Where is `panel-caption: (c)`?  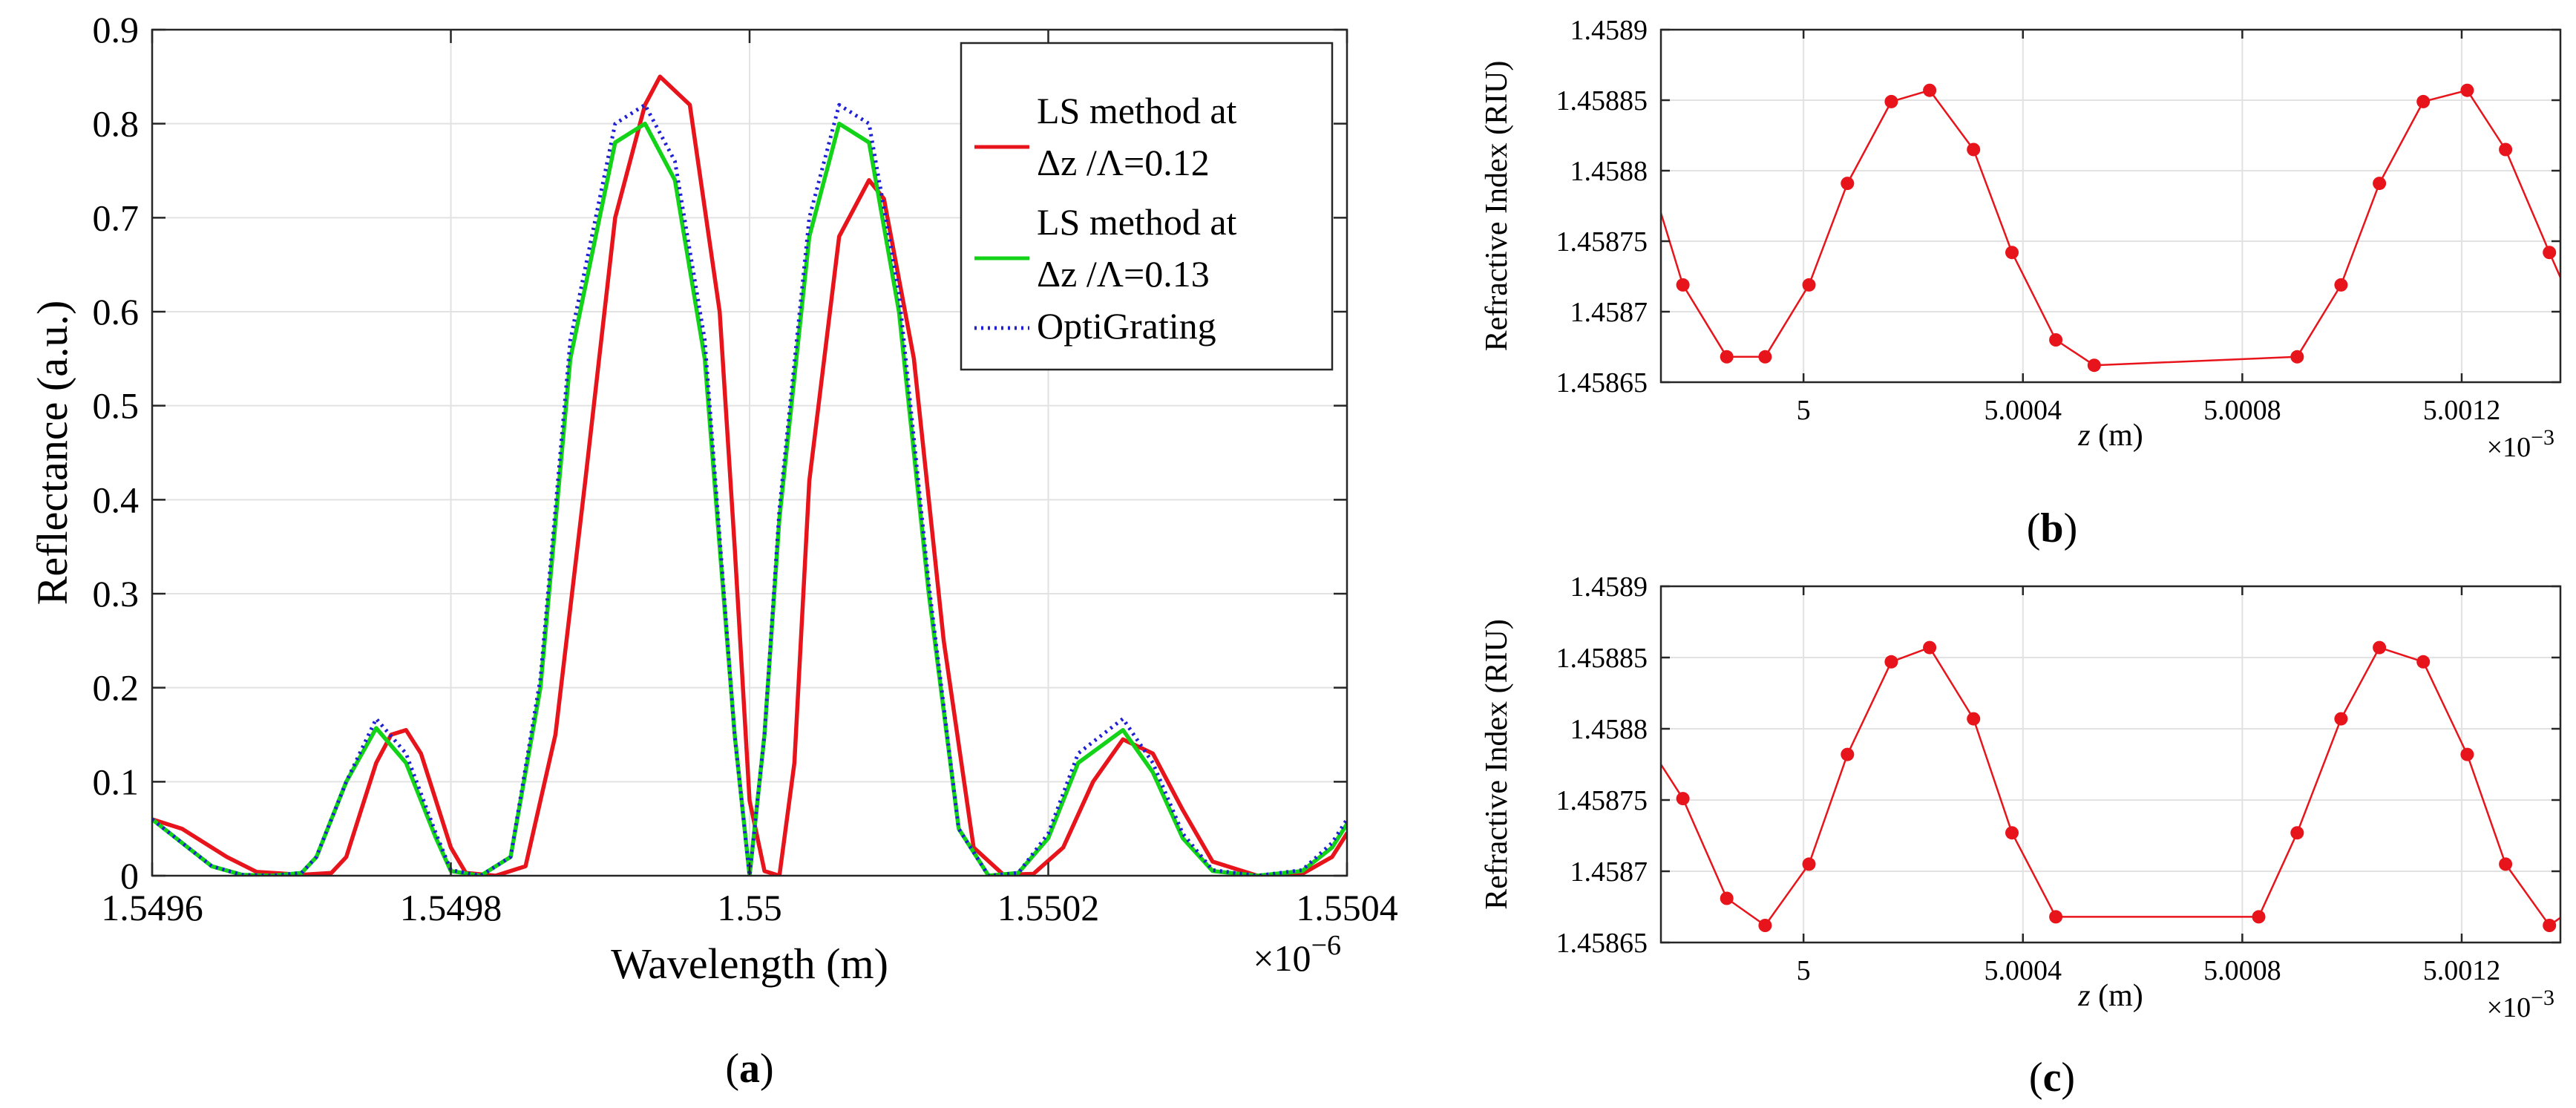 panel-caption: (c) is located at coordinates (2052, 1078).